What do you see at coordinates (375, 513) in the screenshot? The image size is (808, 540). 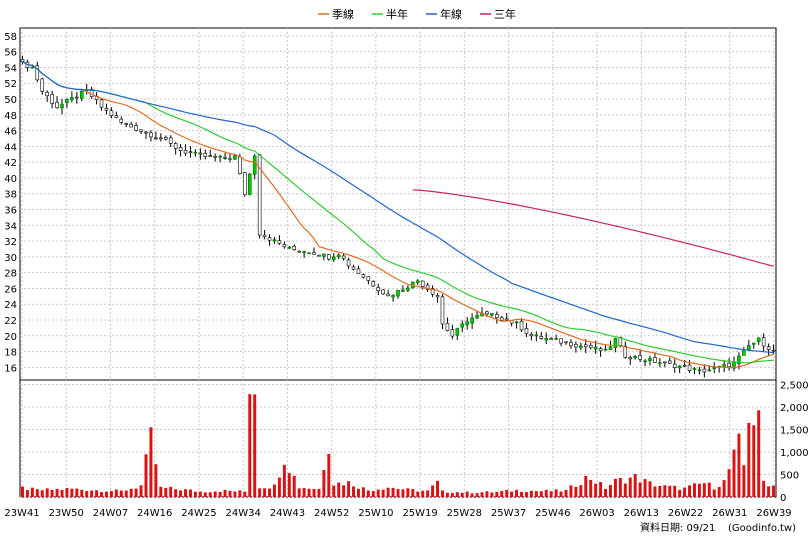 I see `x-tick-label: 25W10` at bounding box center [375, 513].